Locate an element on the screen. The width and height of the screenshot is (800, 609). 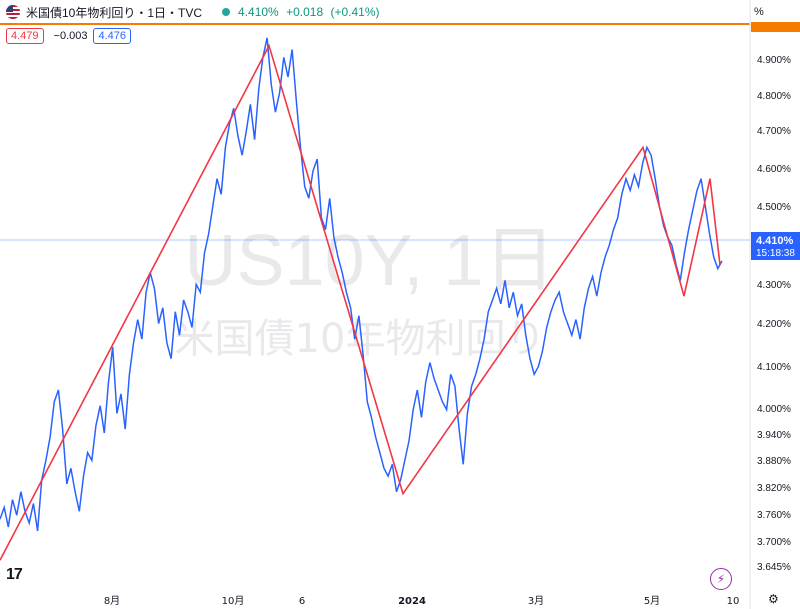
gear-icon: ⚙ is located at coordinates (773, 599).